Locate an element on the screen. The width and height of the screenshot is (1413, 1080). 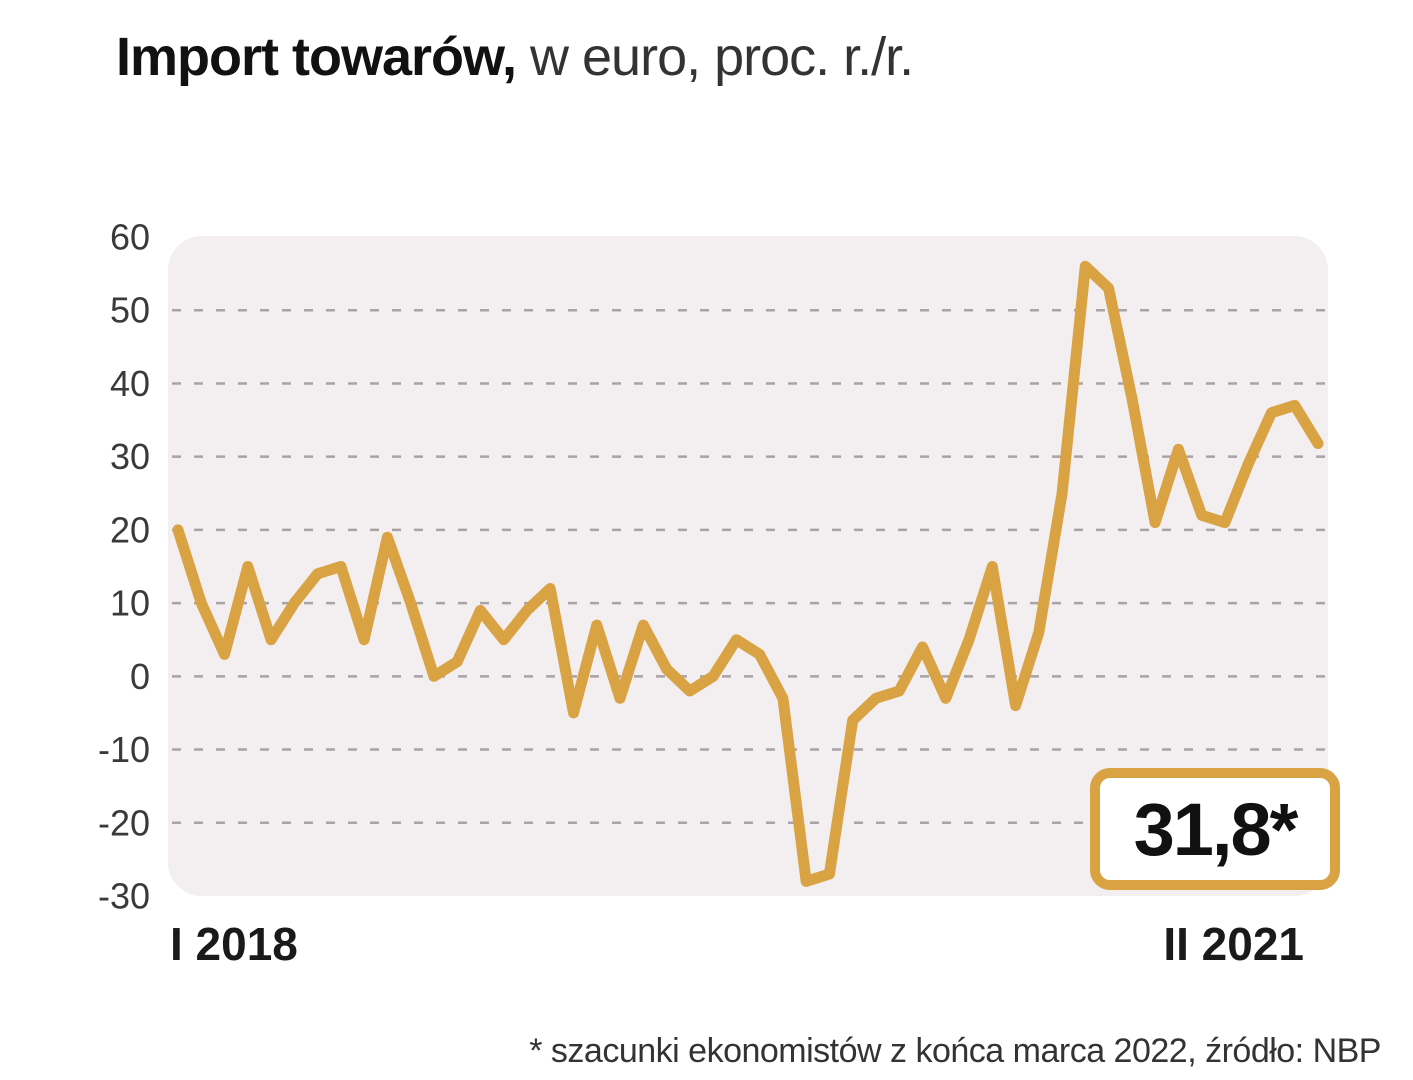
chart-title-subtitle: w euro, proc. r./r. is located at coordinates (722, 57).